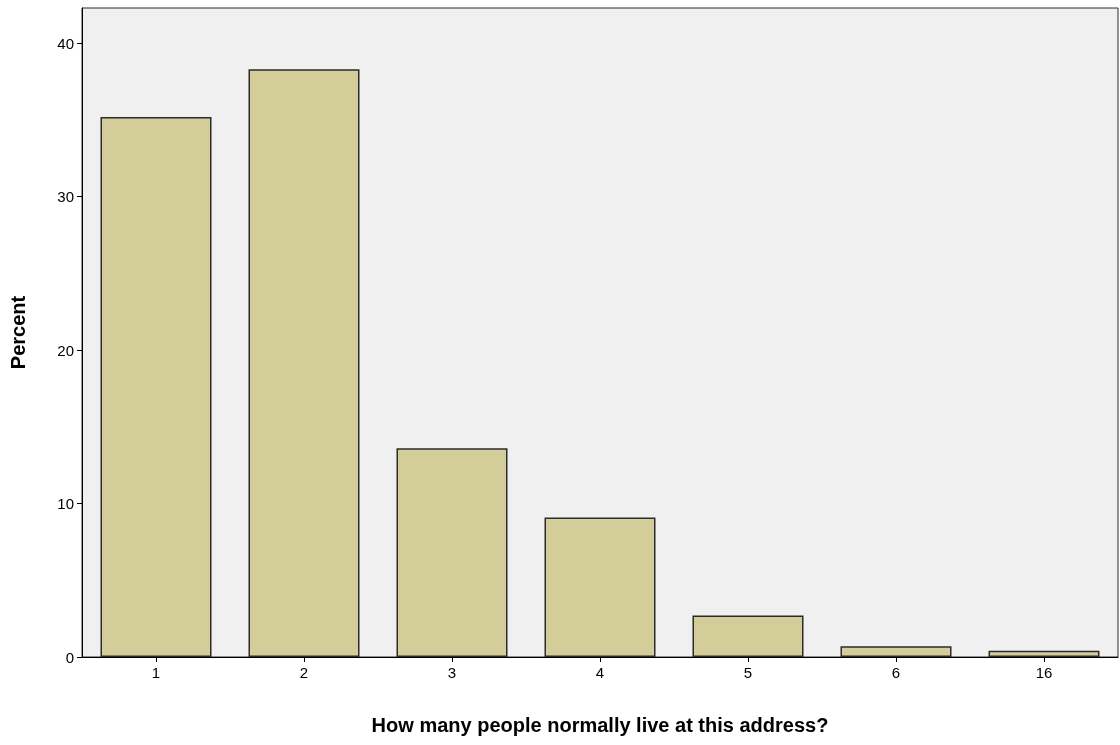 The width and height of the screenshot is (1120, 745). Describe the element at coordinates (65, 43) in the screenshot. I see `y-tick-label: 40` at that location.